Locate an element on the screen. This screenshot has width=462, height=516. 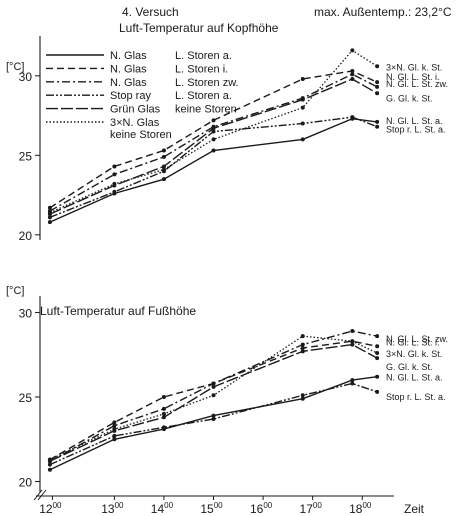
legend-storen-label: L. Storen zw. is located at coordinates (207, 83).